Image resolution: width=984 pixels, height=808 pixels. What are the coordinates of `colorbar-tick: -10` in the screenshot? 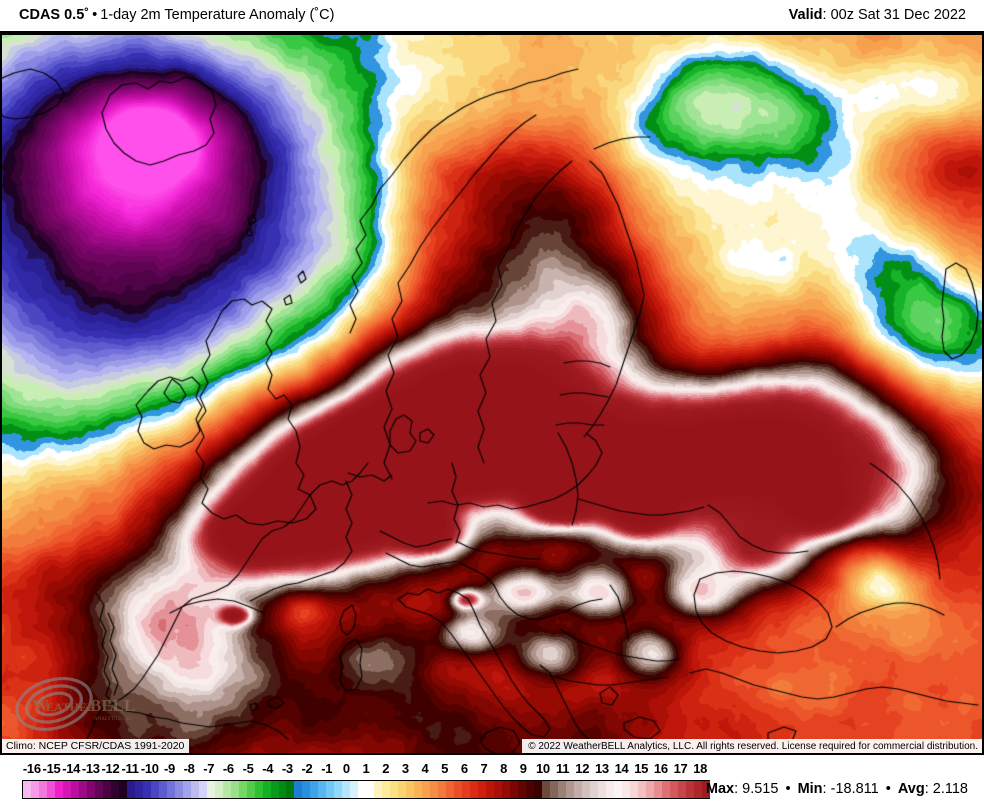 It's located at (149, 768).